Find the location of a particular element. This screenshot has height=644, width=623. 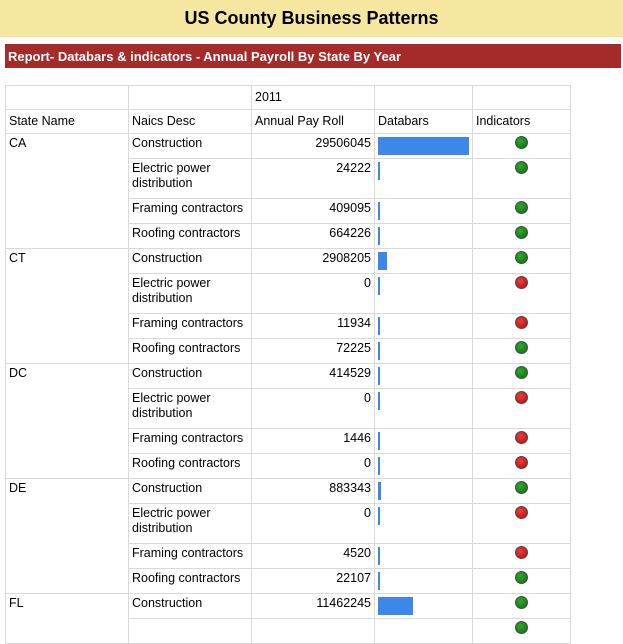

table-row: Electric power distribution 0 is located at coordinates (288, 408).